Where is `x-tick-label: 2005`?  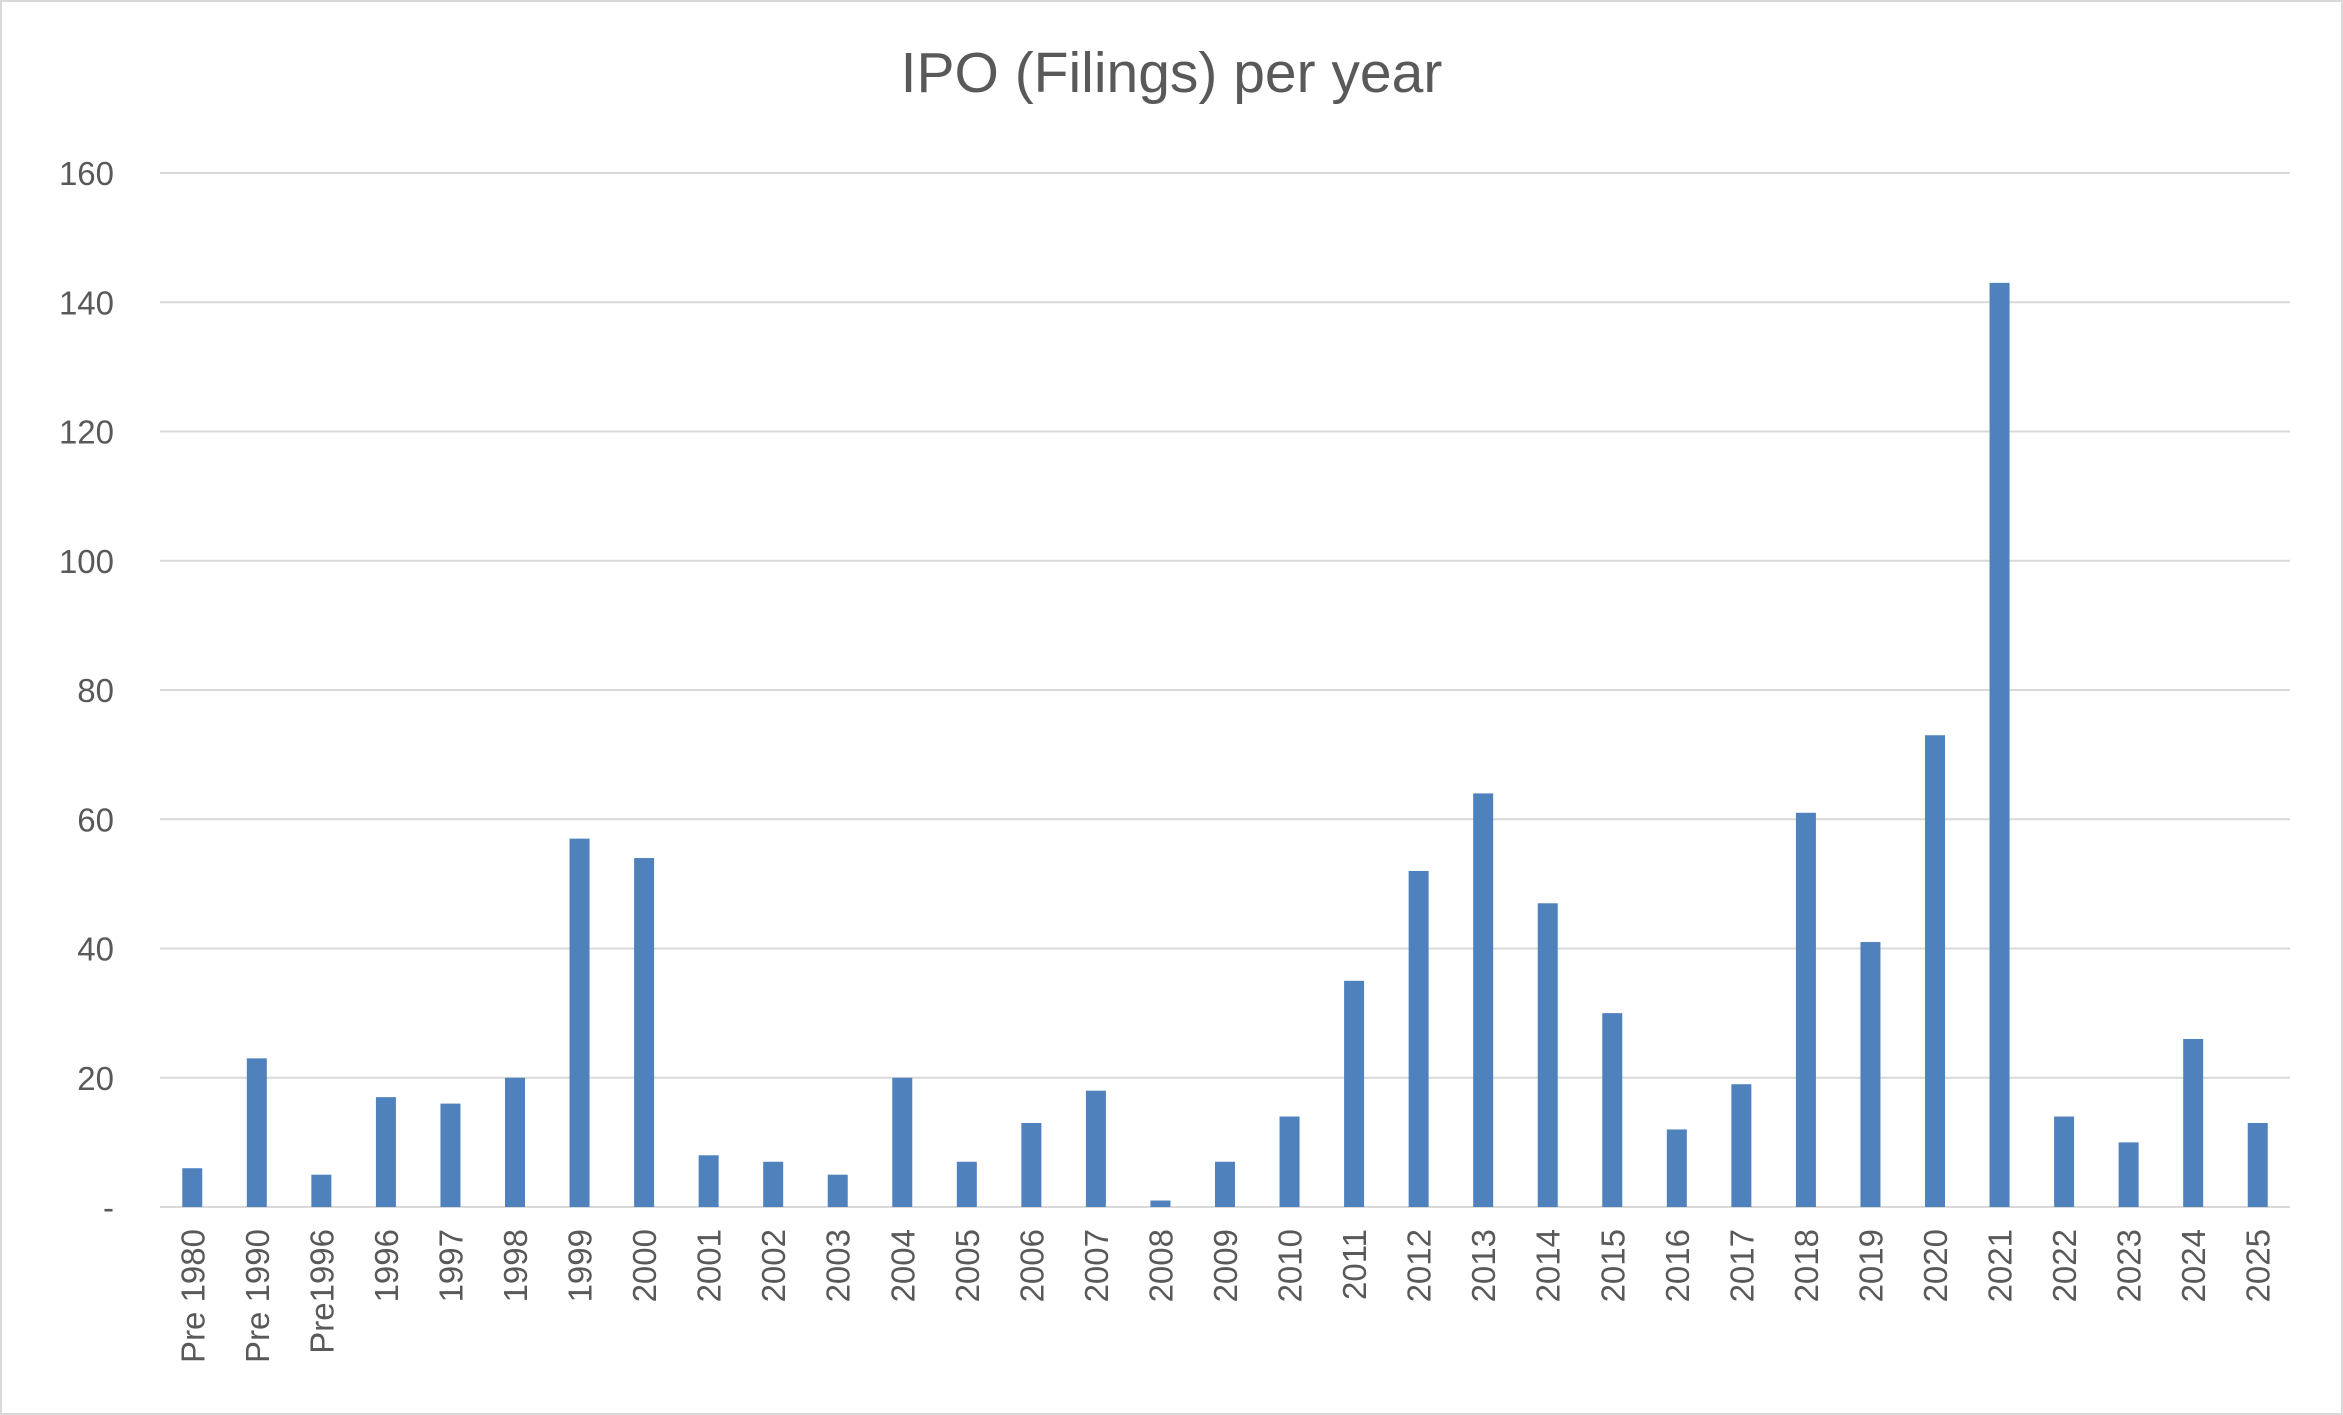
x-tick-label: 2005 is located at coordinates (967, 1265).